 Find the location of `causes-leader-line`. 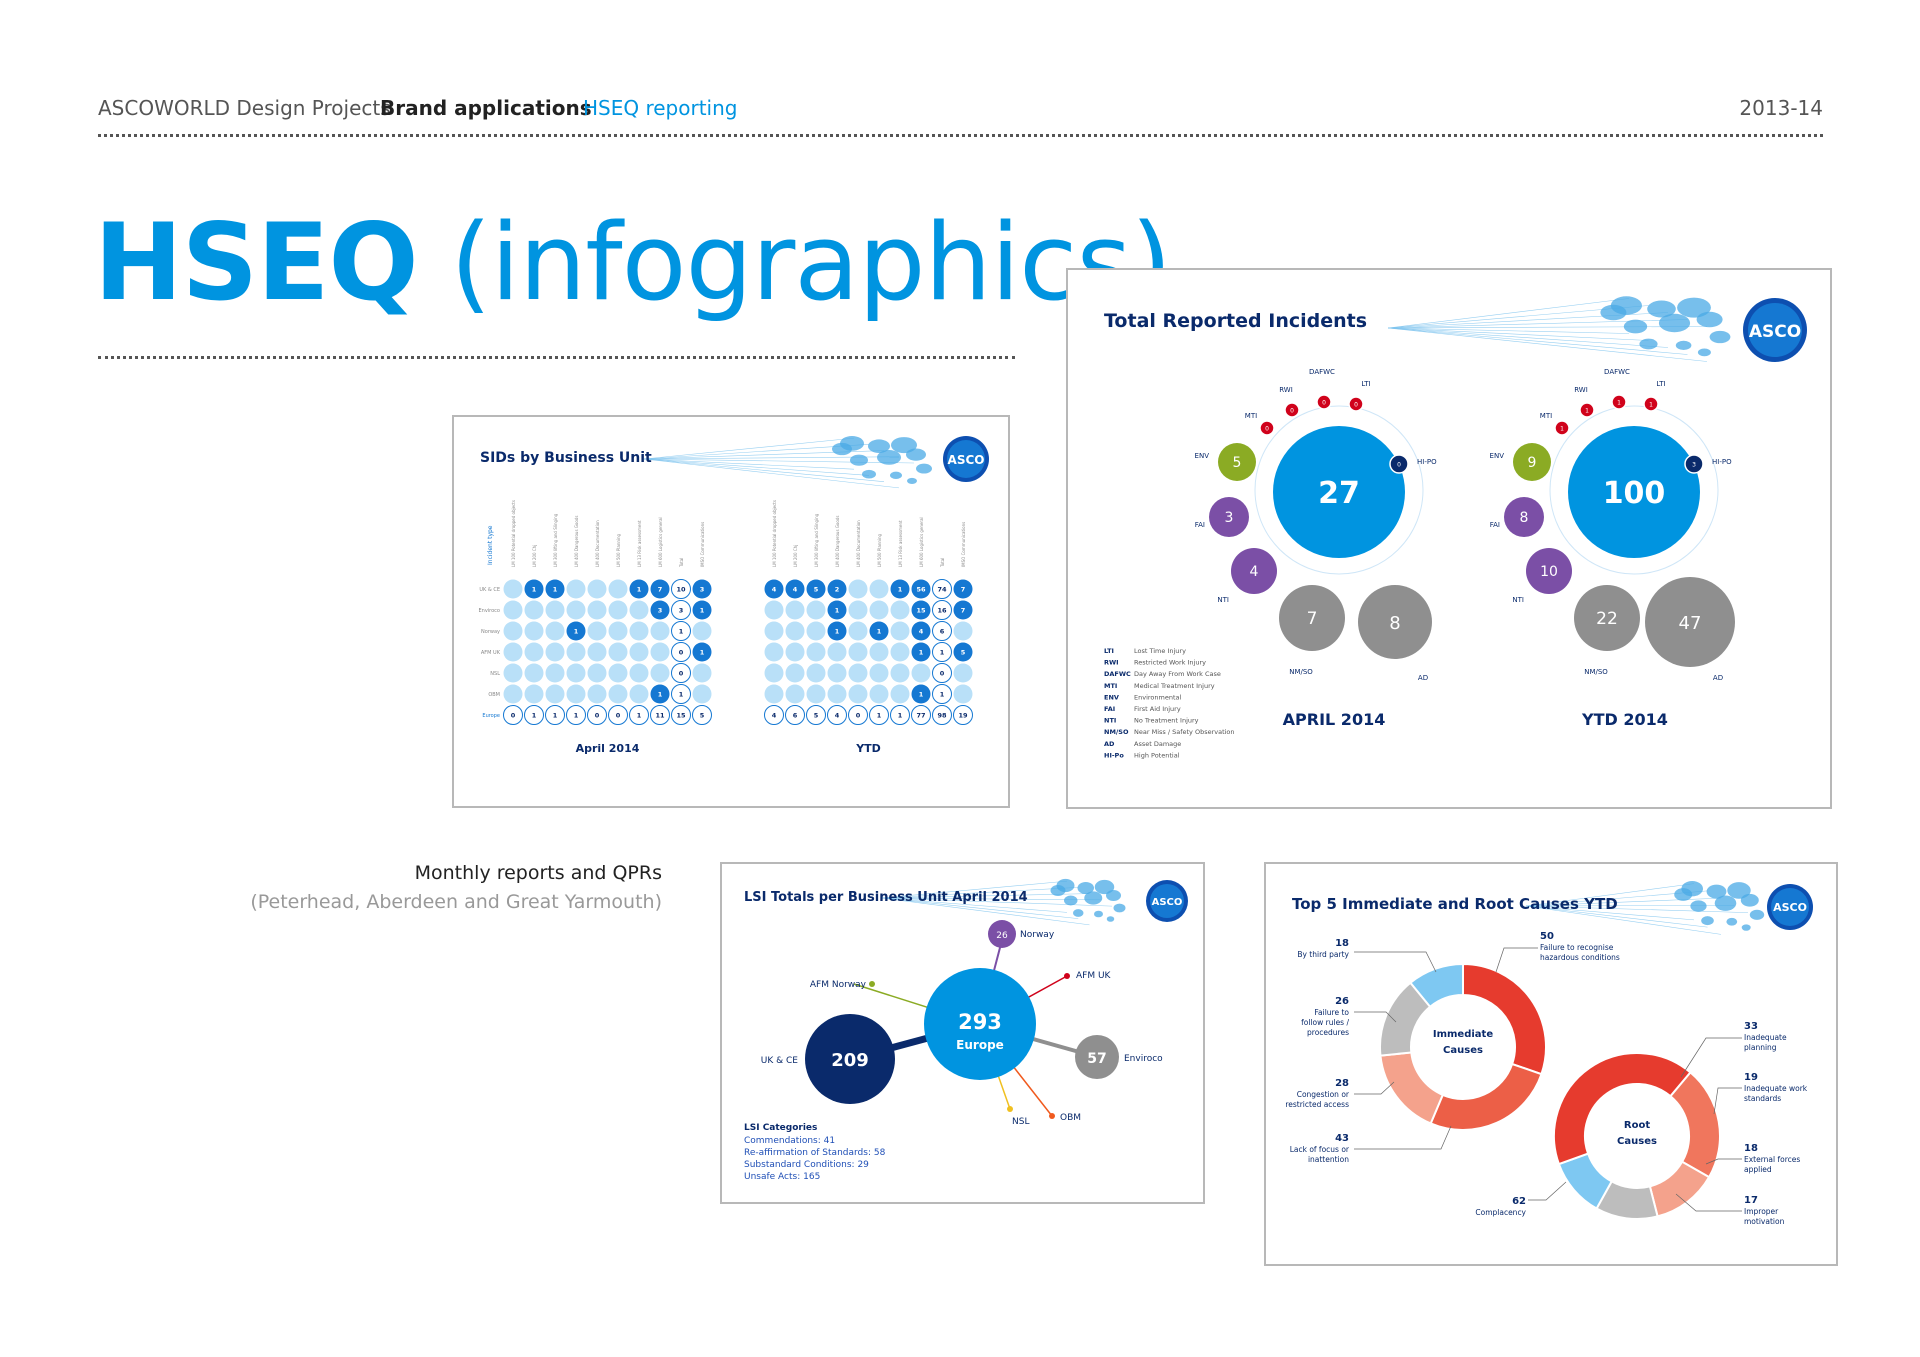

causes-leader-line is located at coordinates (1708, 1202).